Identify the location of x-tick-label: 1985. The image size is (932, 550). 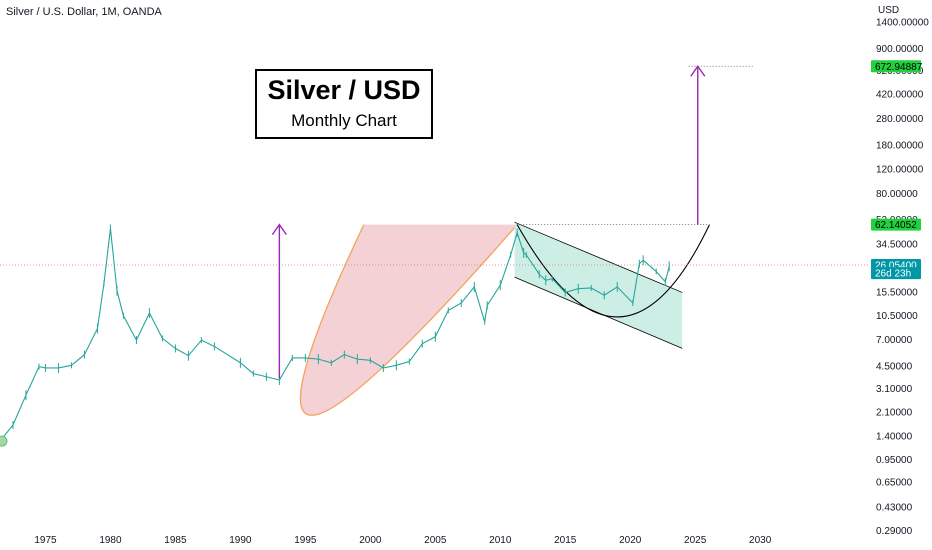
(175, 540).